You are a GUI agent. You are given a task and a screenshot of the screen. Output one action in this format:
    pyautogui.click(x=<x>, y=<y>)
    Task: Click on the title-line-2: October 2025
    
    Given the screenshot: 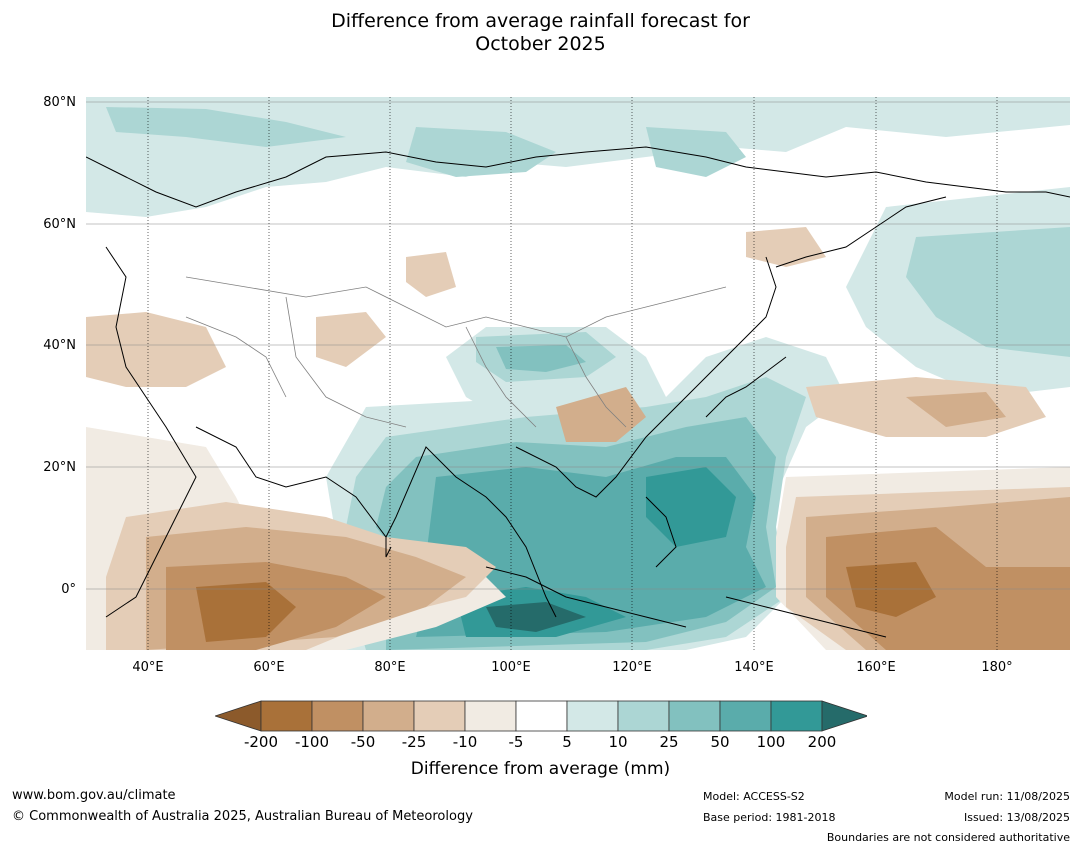 What is the action you would take?
    pyautogui.click(x=540, y=44)
    